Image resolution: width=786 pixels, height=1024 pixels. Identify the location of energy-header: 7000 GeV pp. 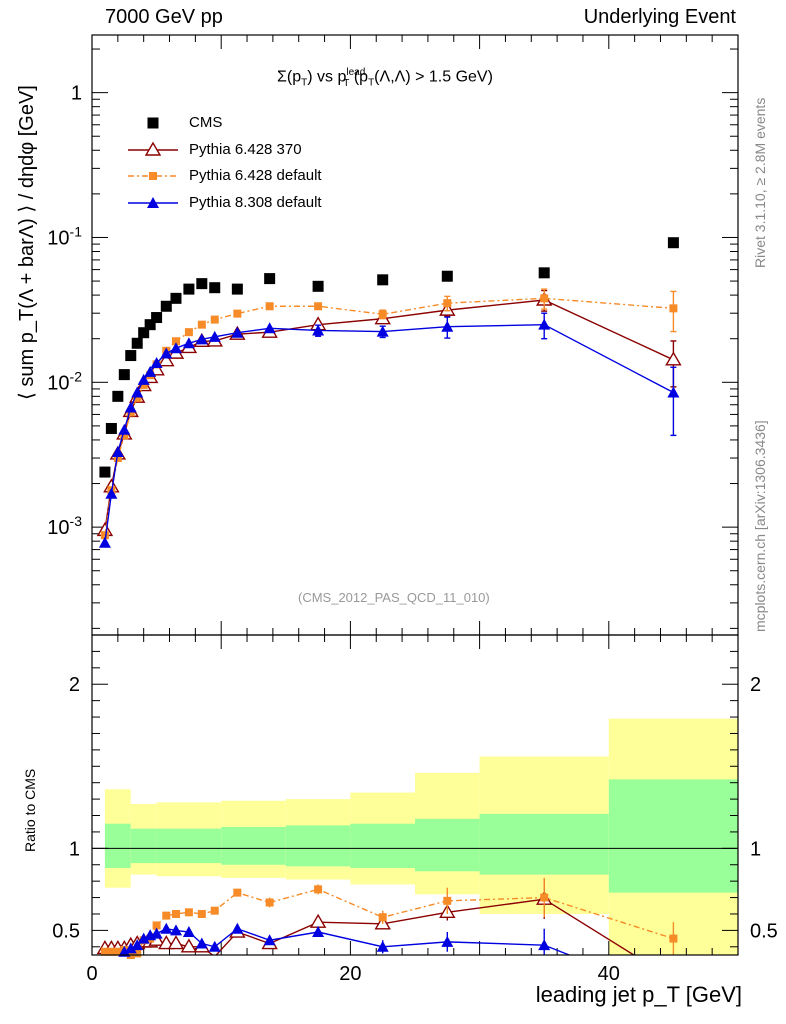
(164, 17).